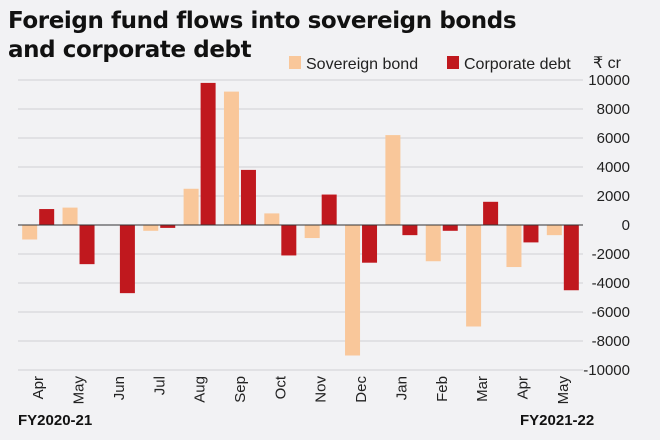  Describe the element at coordinates (208, 154) in the screenshot. I see `bar-corporate-debt-aug` at that location.